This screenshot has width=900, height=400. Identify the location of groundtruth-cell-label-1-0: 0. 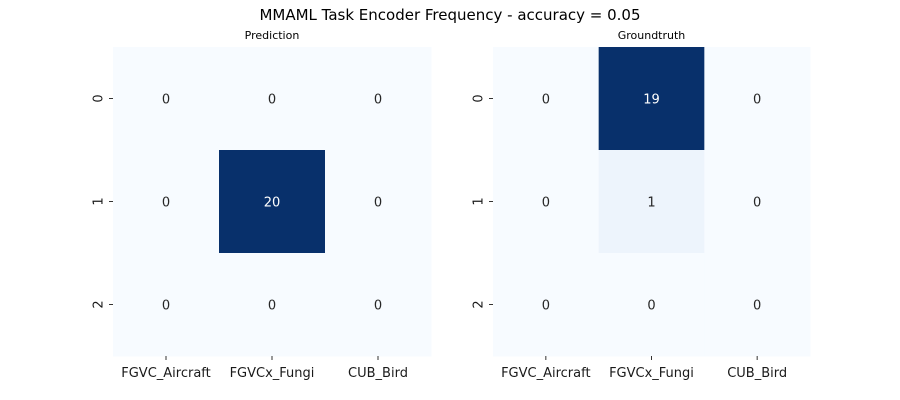
(546, 203).